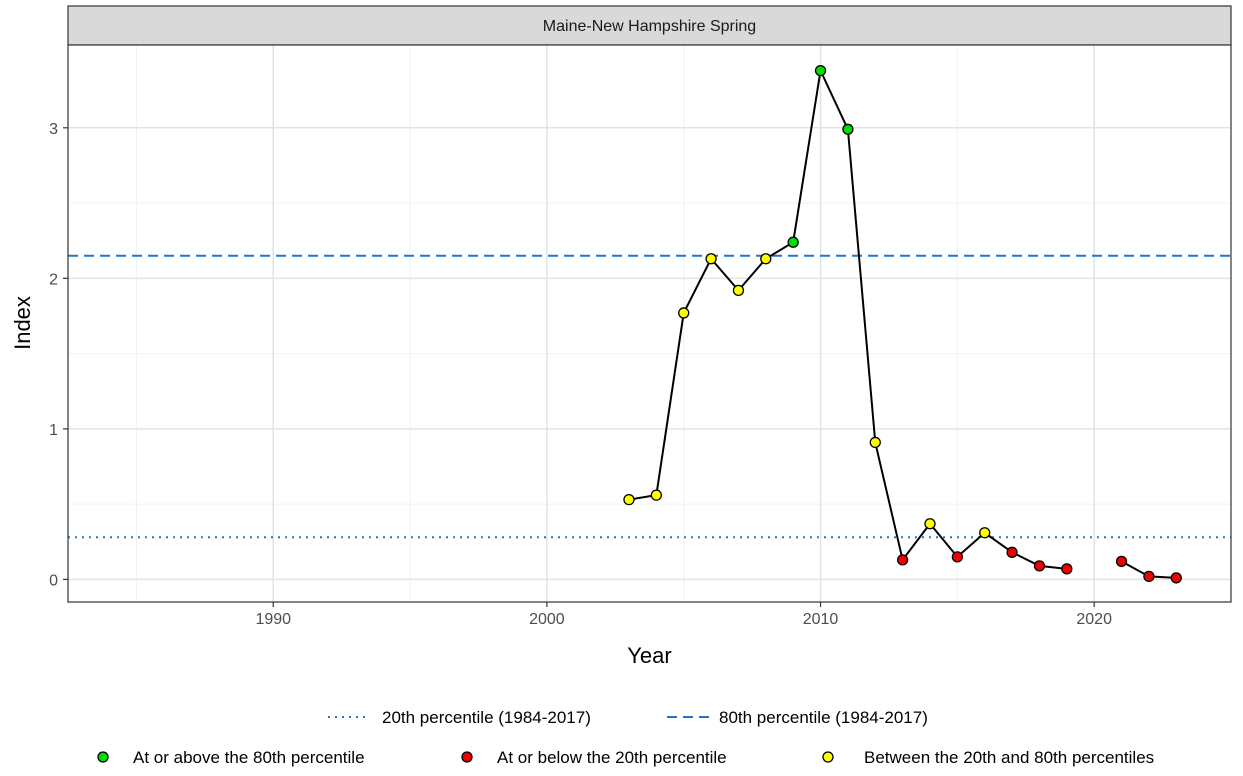  What do you see at coordinates (684, 313) in the screenshot?
I see `data-point-2005` at bounding box center [684, 313].